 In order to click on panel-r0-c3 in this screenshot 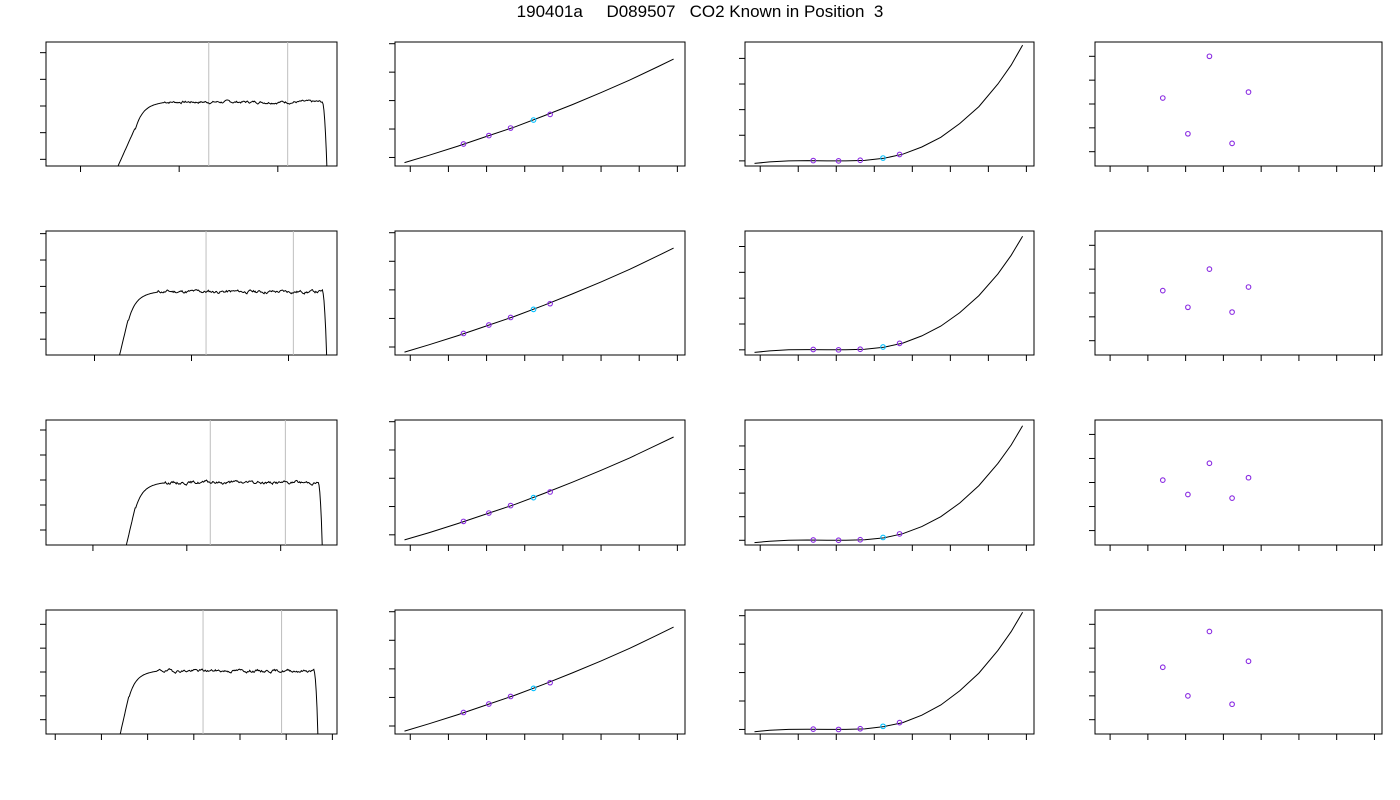, I will do `click(1236, 106)`.